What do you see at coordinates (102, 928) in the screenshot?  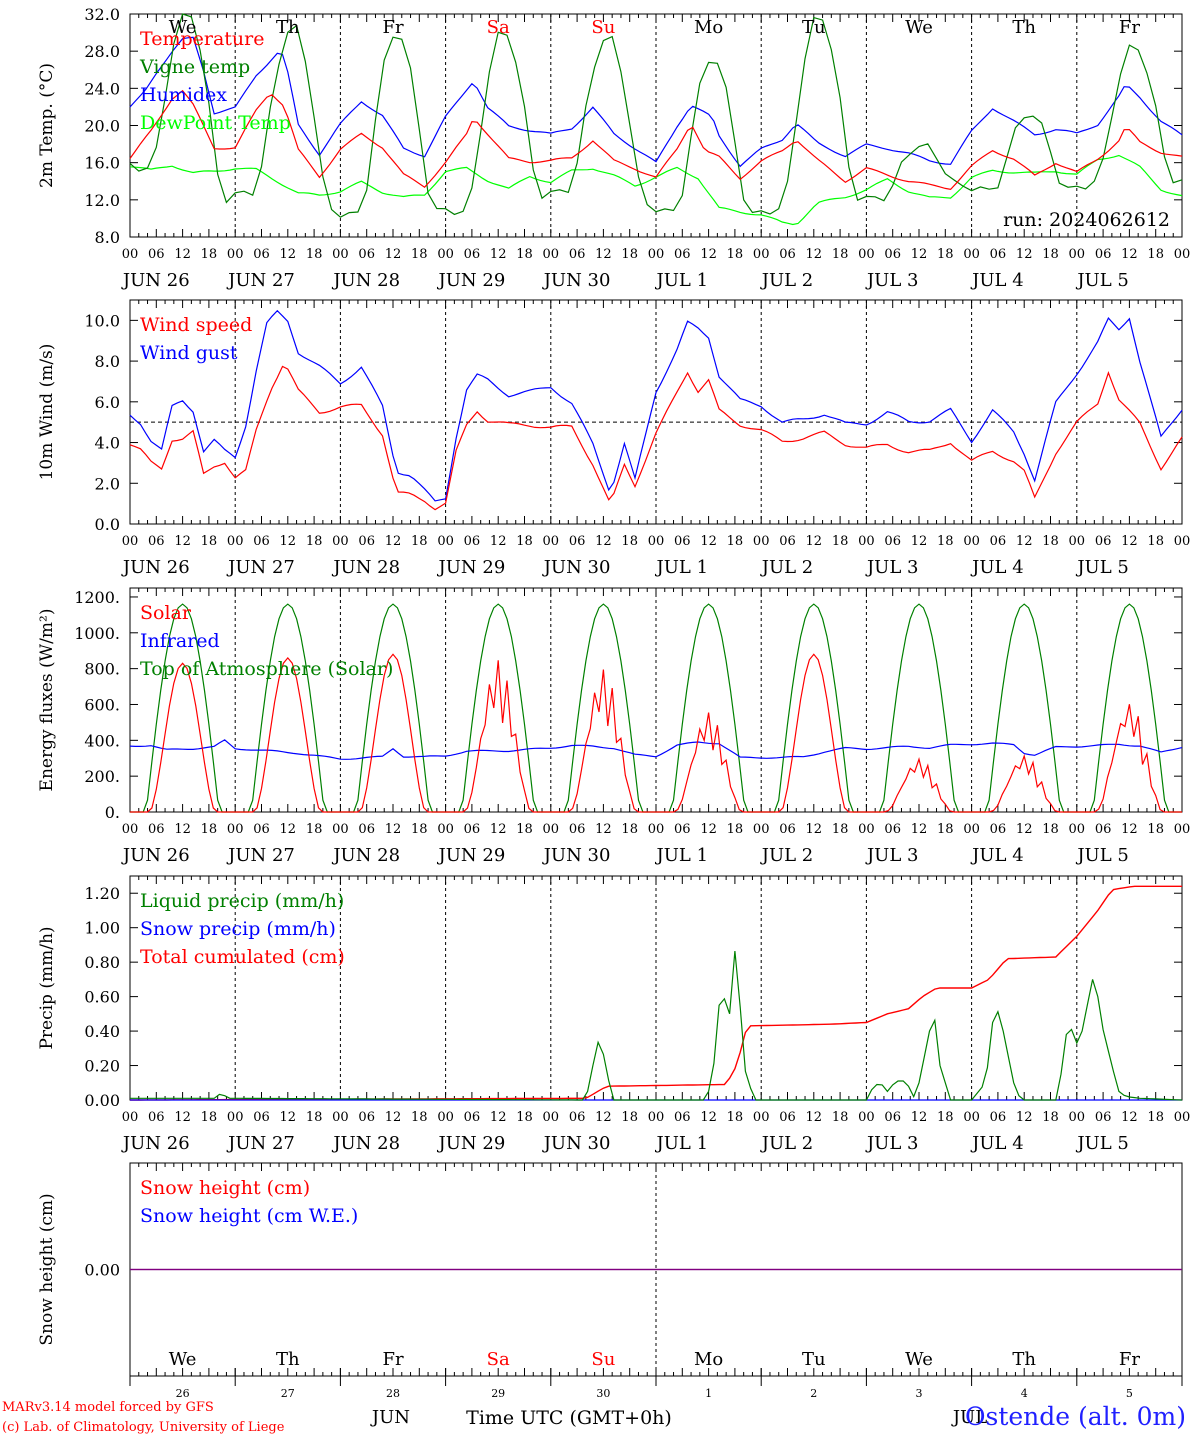 I see `y-tick-label: 1.00` at bounding box center [102, 928].